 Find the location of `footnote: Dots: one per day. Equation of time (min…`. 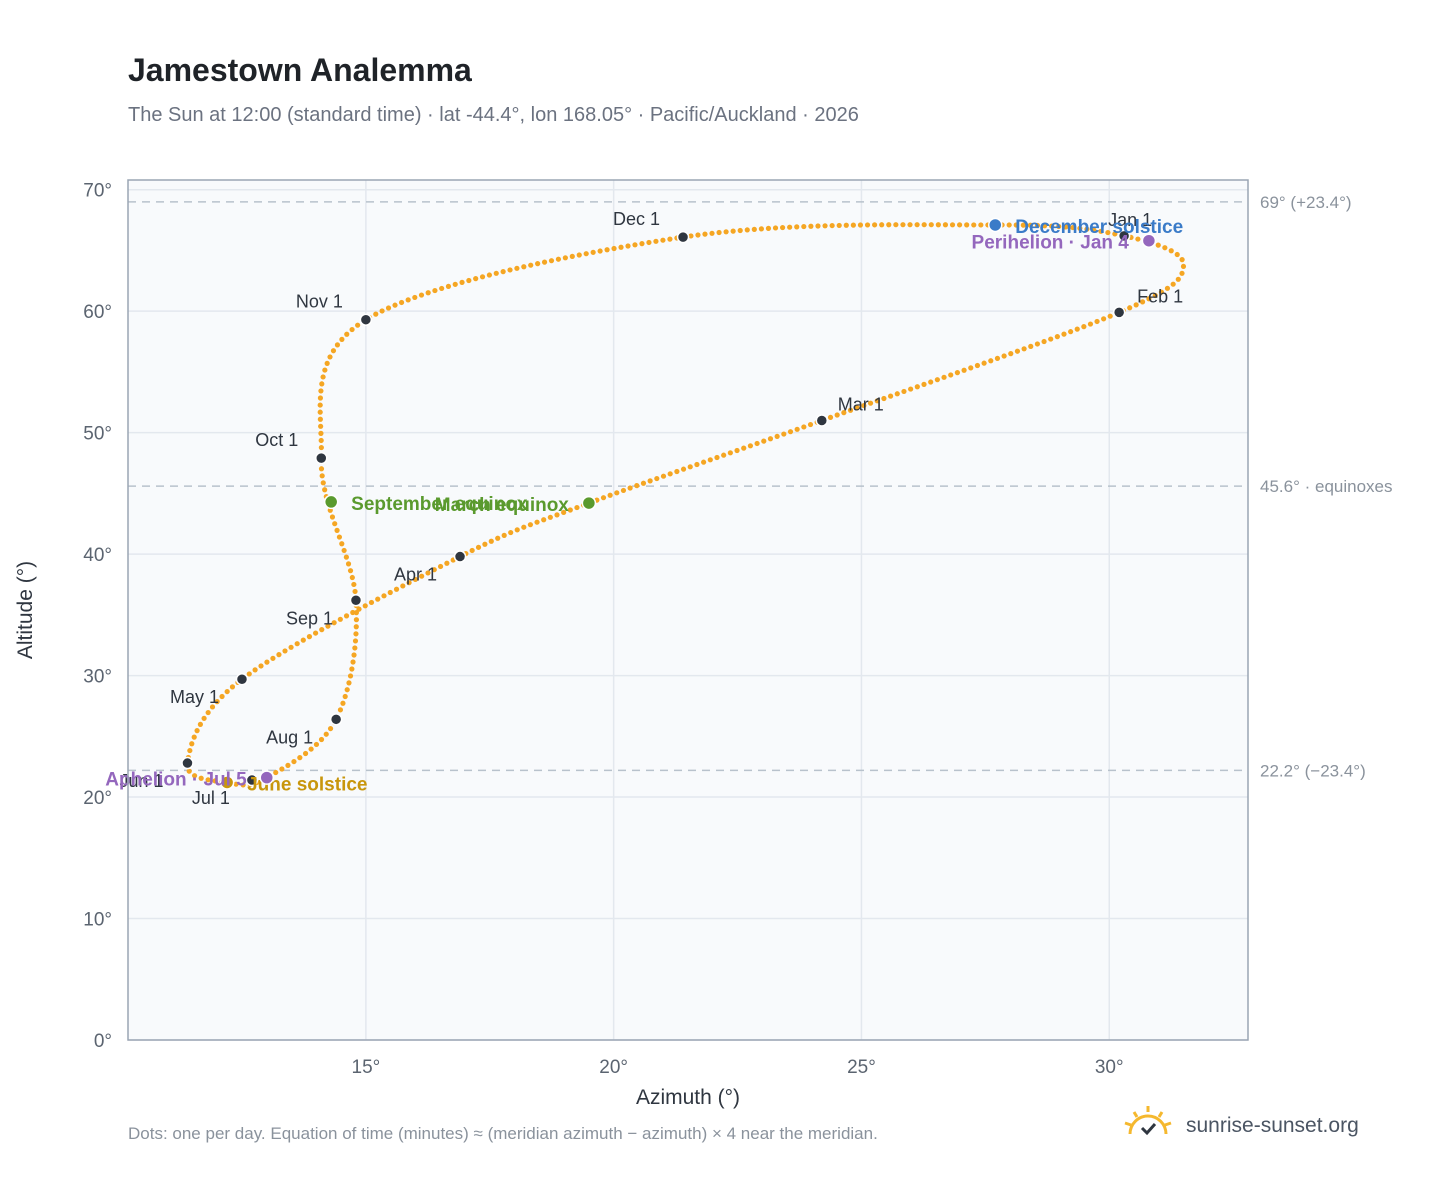

footnote: Dots: one per day. Equation of time (min… is located at coordinates (503, 1133).